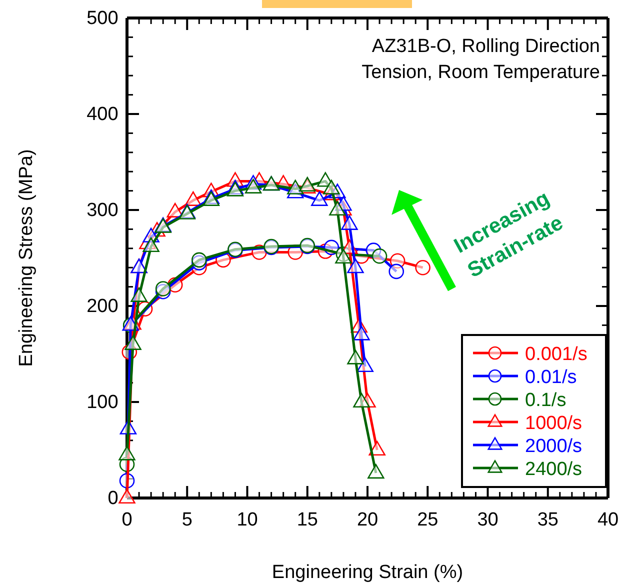  Describe the element at coordinates (113, 499) in the screenshot. I see `y-tick-label: 0` at that location.